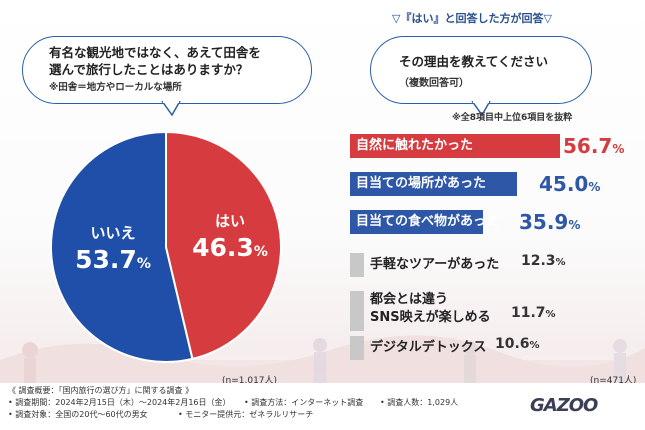  I want to click on answer-intro: ▽『はい』と回答した方が回答▽, so click(472, 18).